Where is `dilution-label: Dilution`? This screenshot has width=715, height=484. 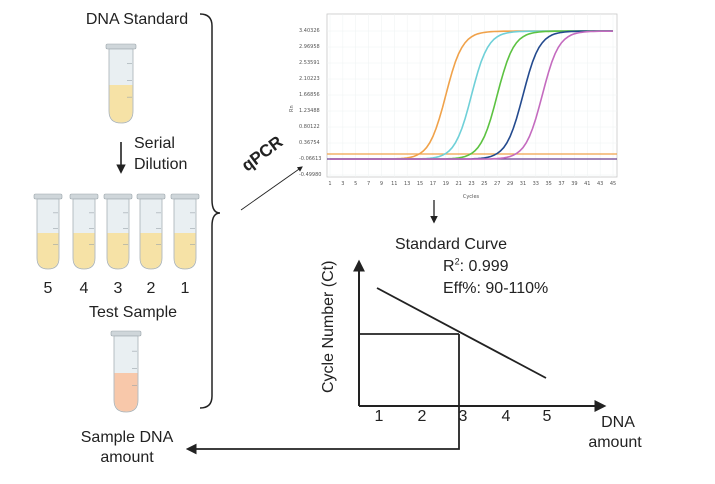 dilution-label: Dilution is located at coordinates (161, 164).